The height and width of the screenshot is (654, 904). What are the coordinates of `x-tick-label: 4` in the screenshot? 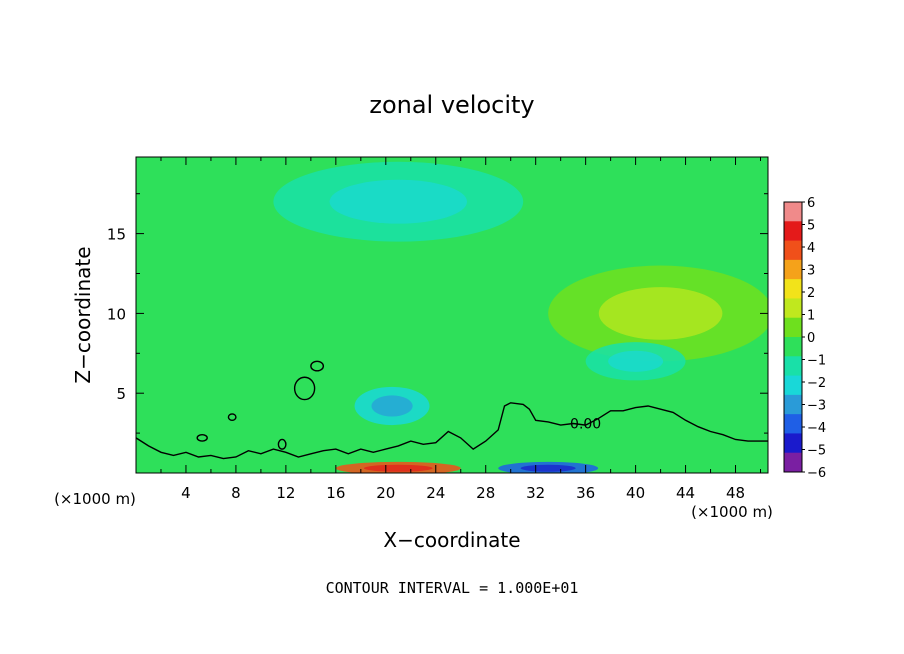 It's located at (186, 493).